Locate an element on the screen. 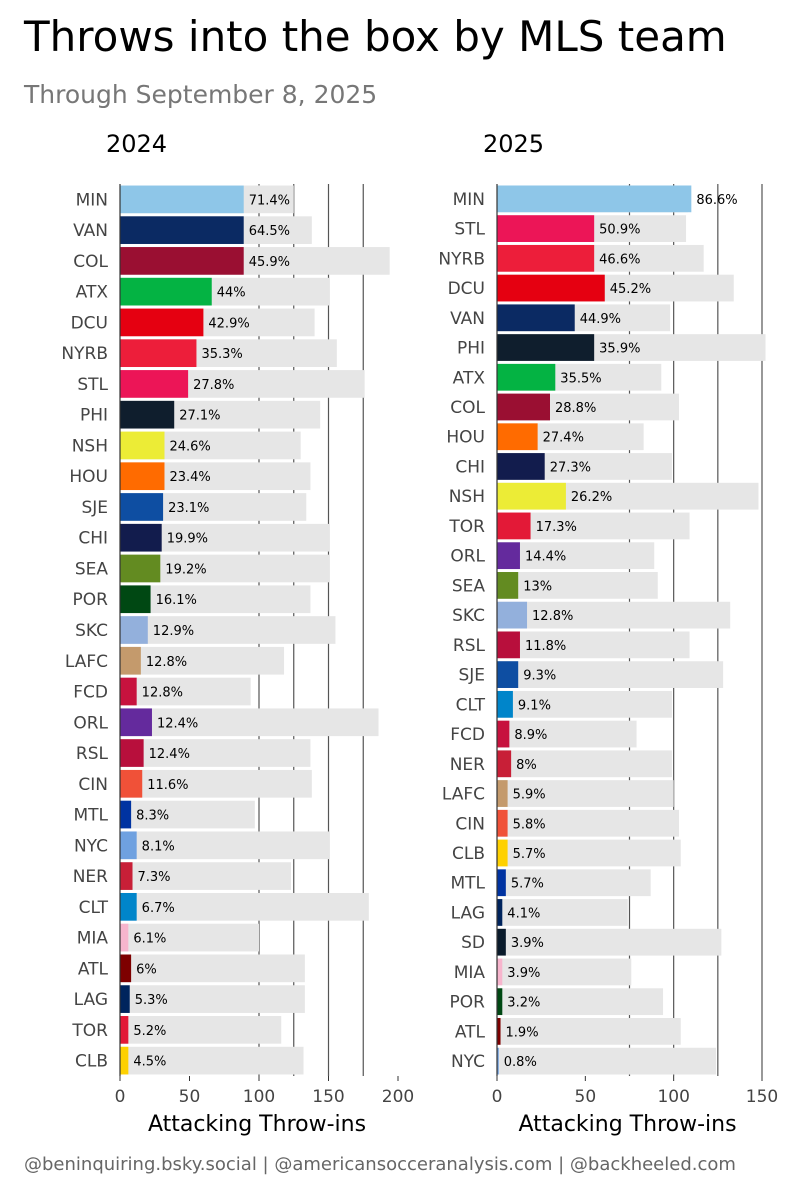 This screenshot has height=1200, width=800. data-label: 19.2% is located at coordinates (185, 569).